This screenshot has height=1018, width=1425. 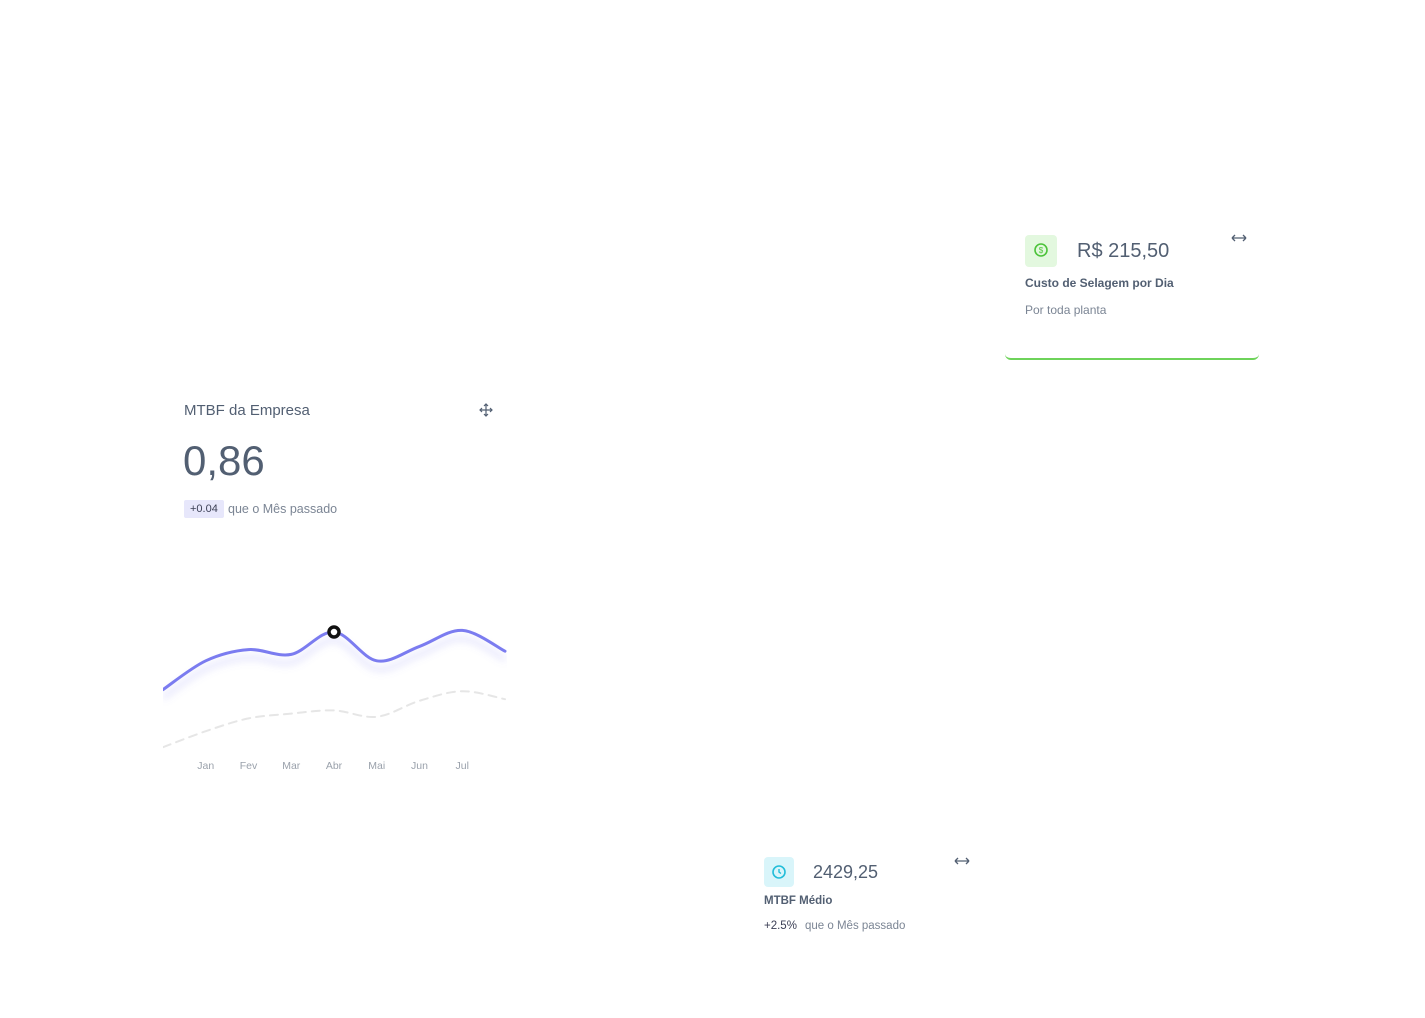 I want to click on avg-value: 2429,25, so click(x=846, y=872).